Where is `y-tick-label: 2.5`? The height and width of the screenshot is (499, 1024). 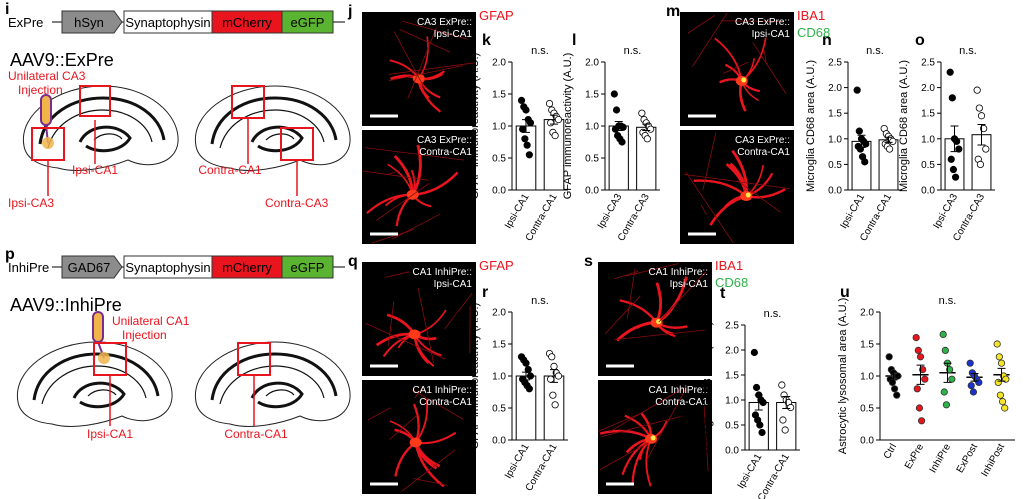
y-tick-label: 2.5 is located at coordinates (732, 326).